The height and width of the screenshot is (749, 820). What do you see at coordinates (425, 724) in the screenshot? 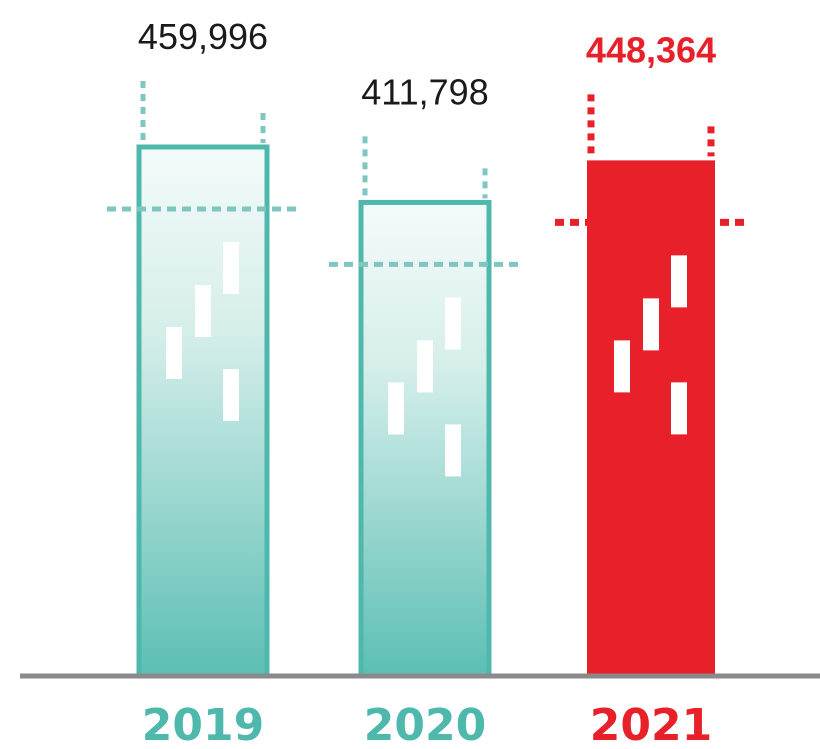
I see `category-label-2020: 2020` at bounding box center [425, 724].